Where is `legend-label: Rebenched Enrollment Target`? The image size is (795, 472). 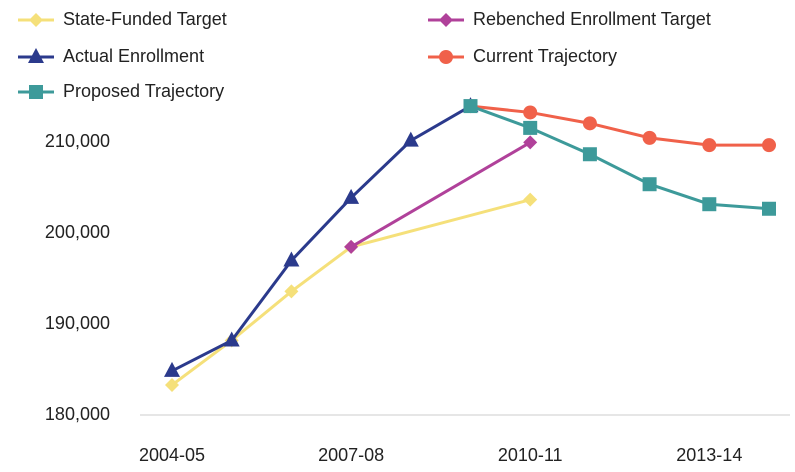 legend-label: Rebenched Enrollment Target is located at coordinates (592, 19).